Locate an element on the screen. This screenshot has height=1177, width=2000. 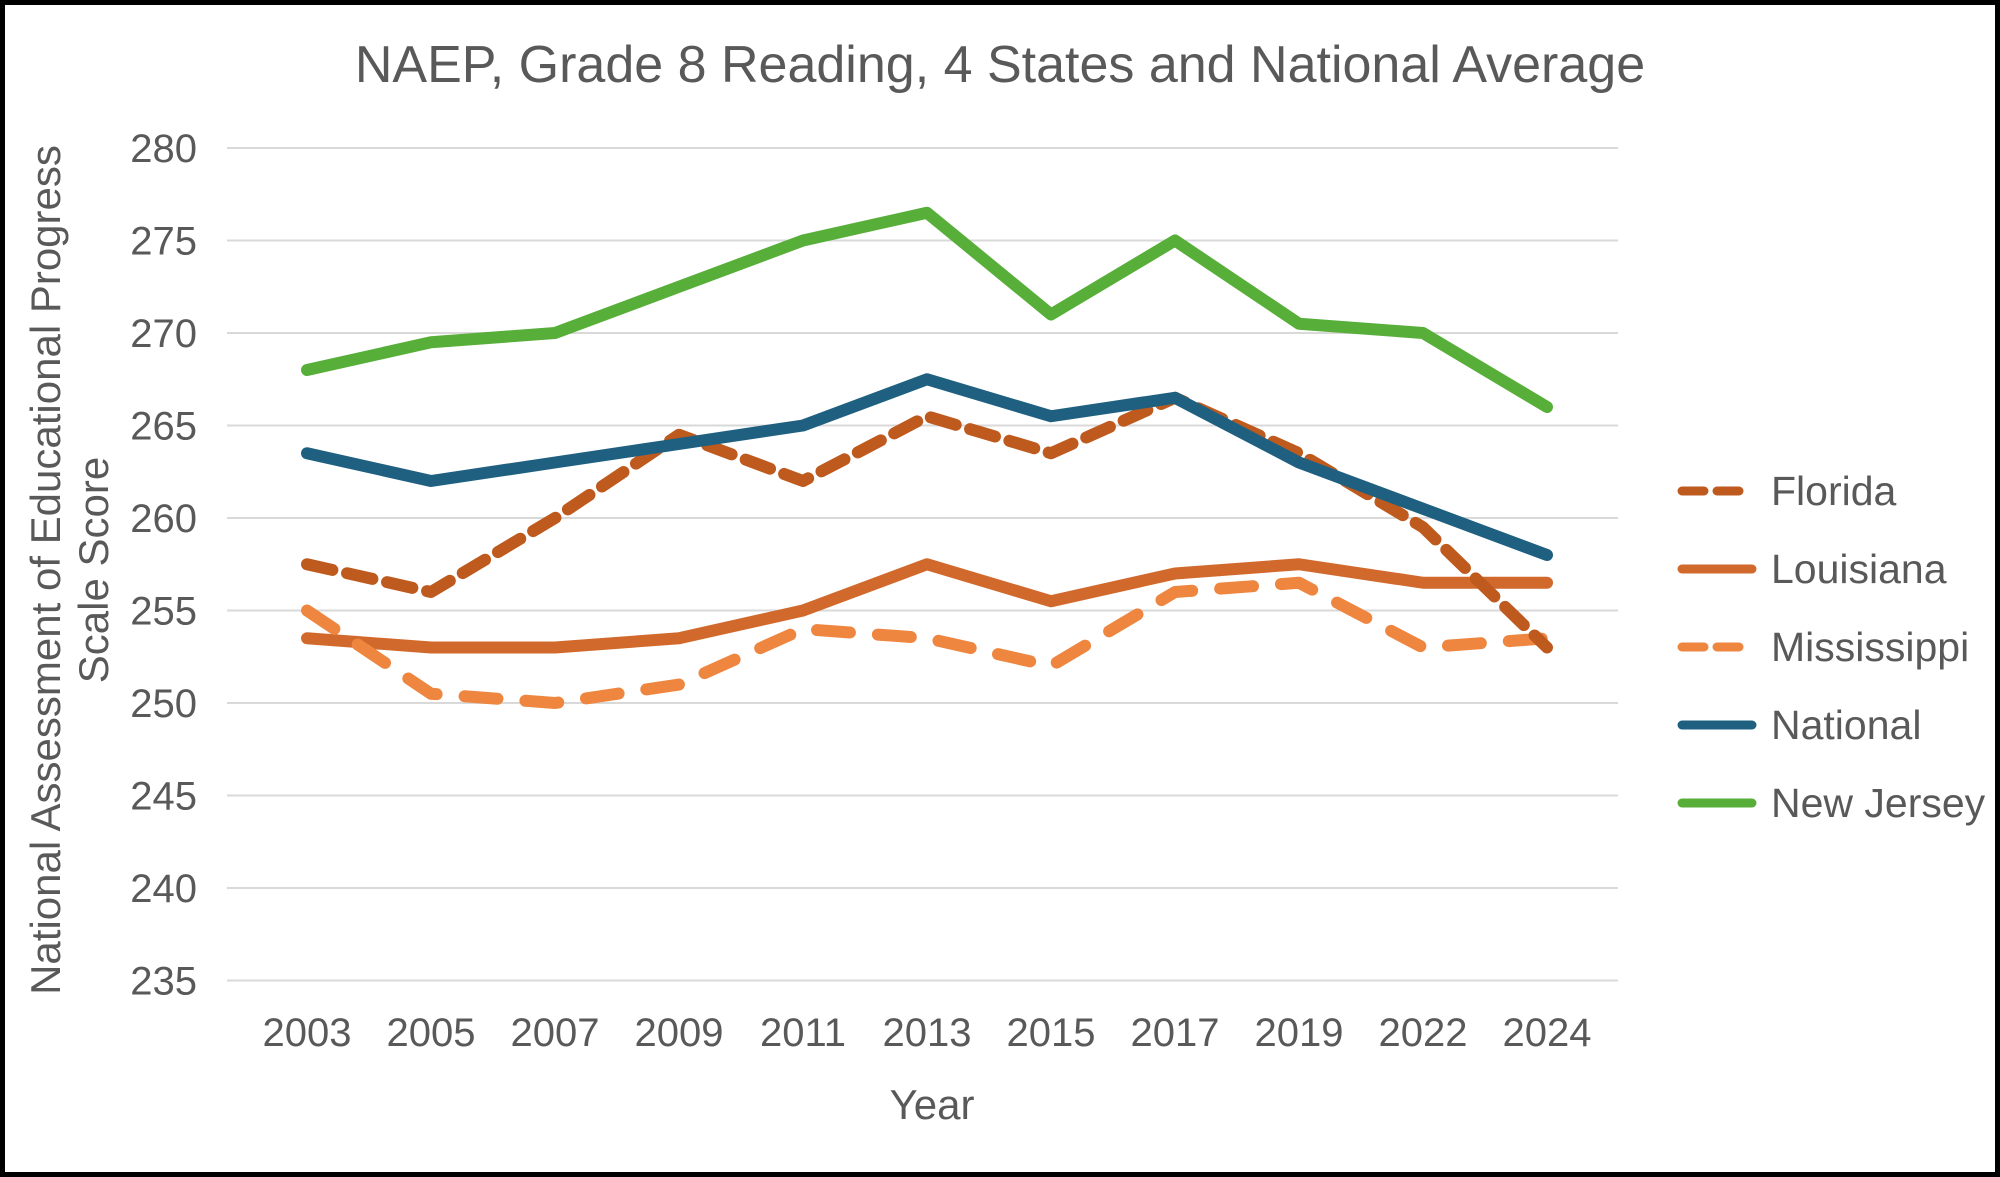
legend-item-new-jersey: New Jersey is located at coordinates (1831, 803).